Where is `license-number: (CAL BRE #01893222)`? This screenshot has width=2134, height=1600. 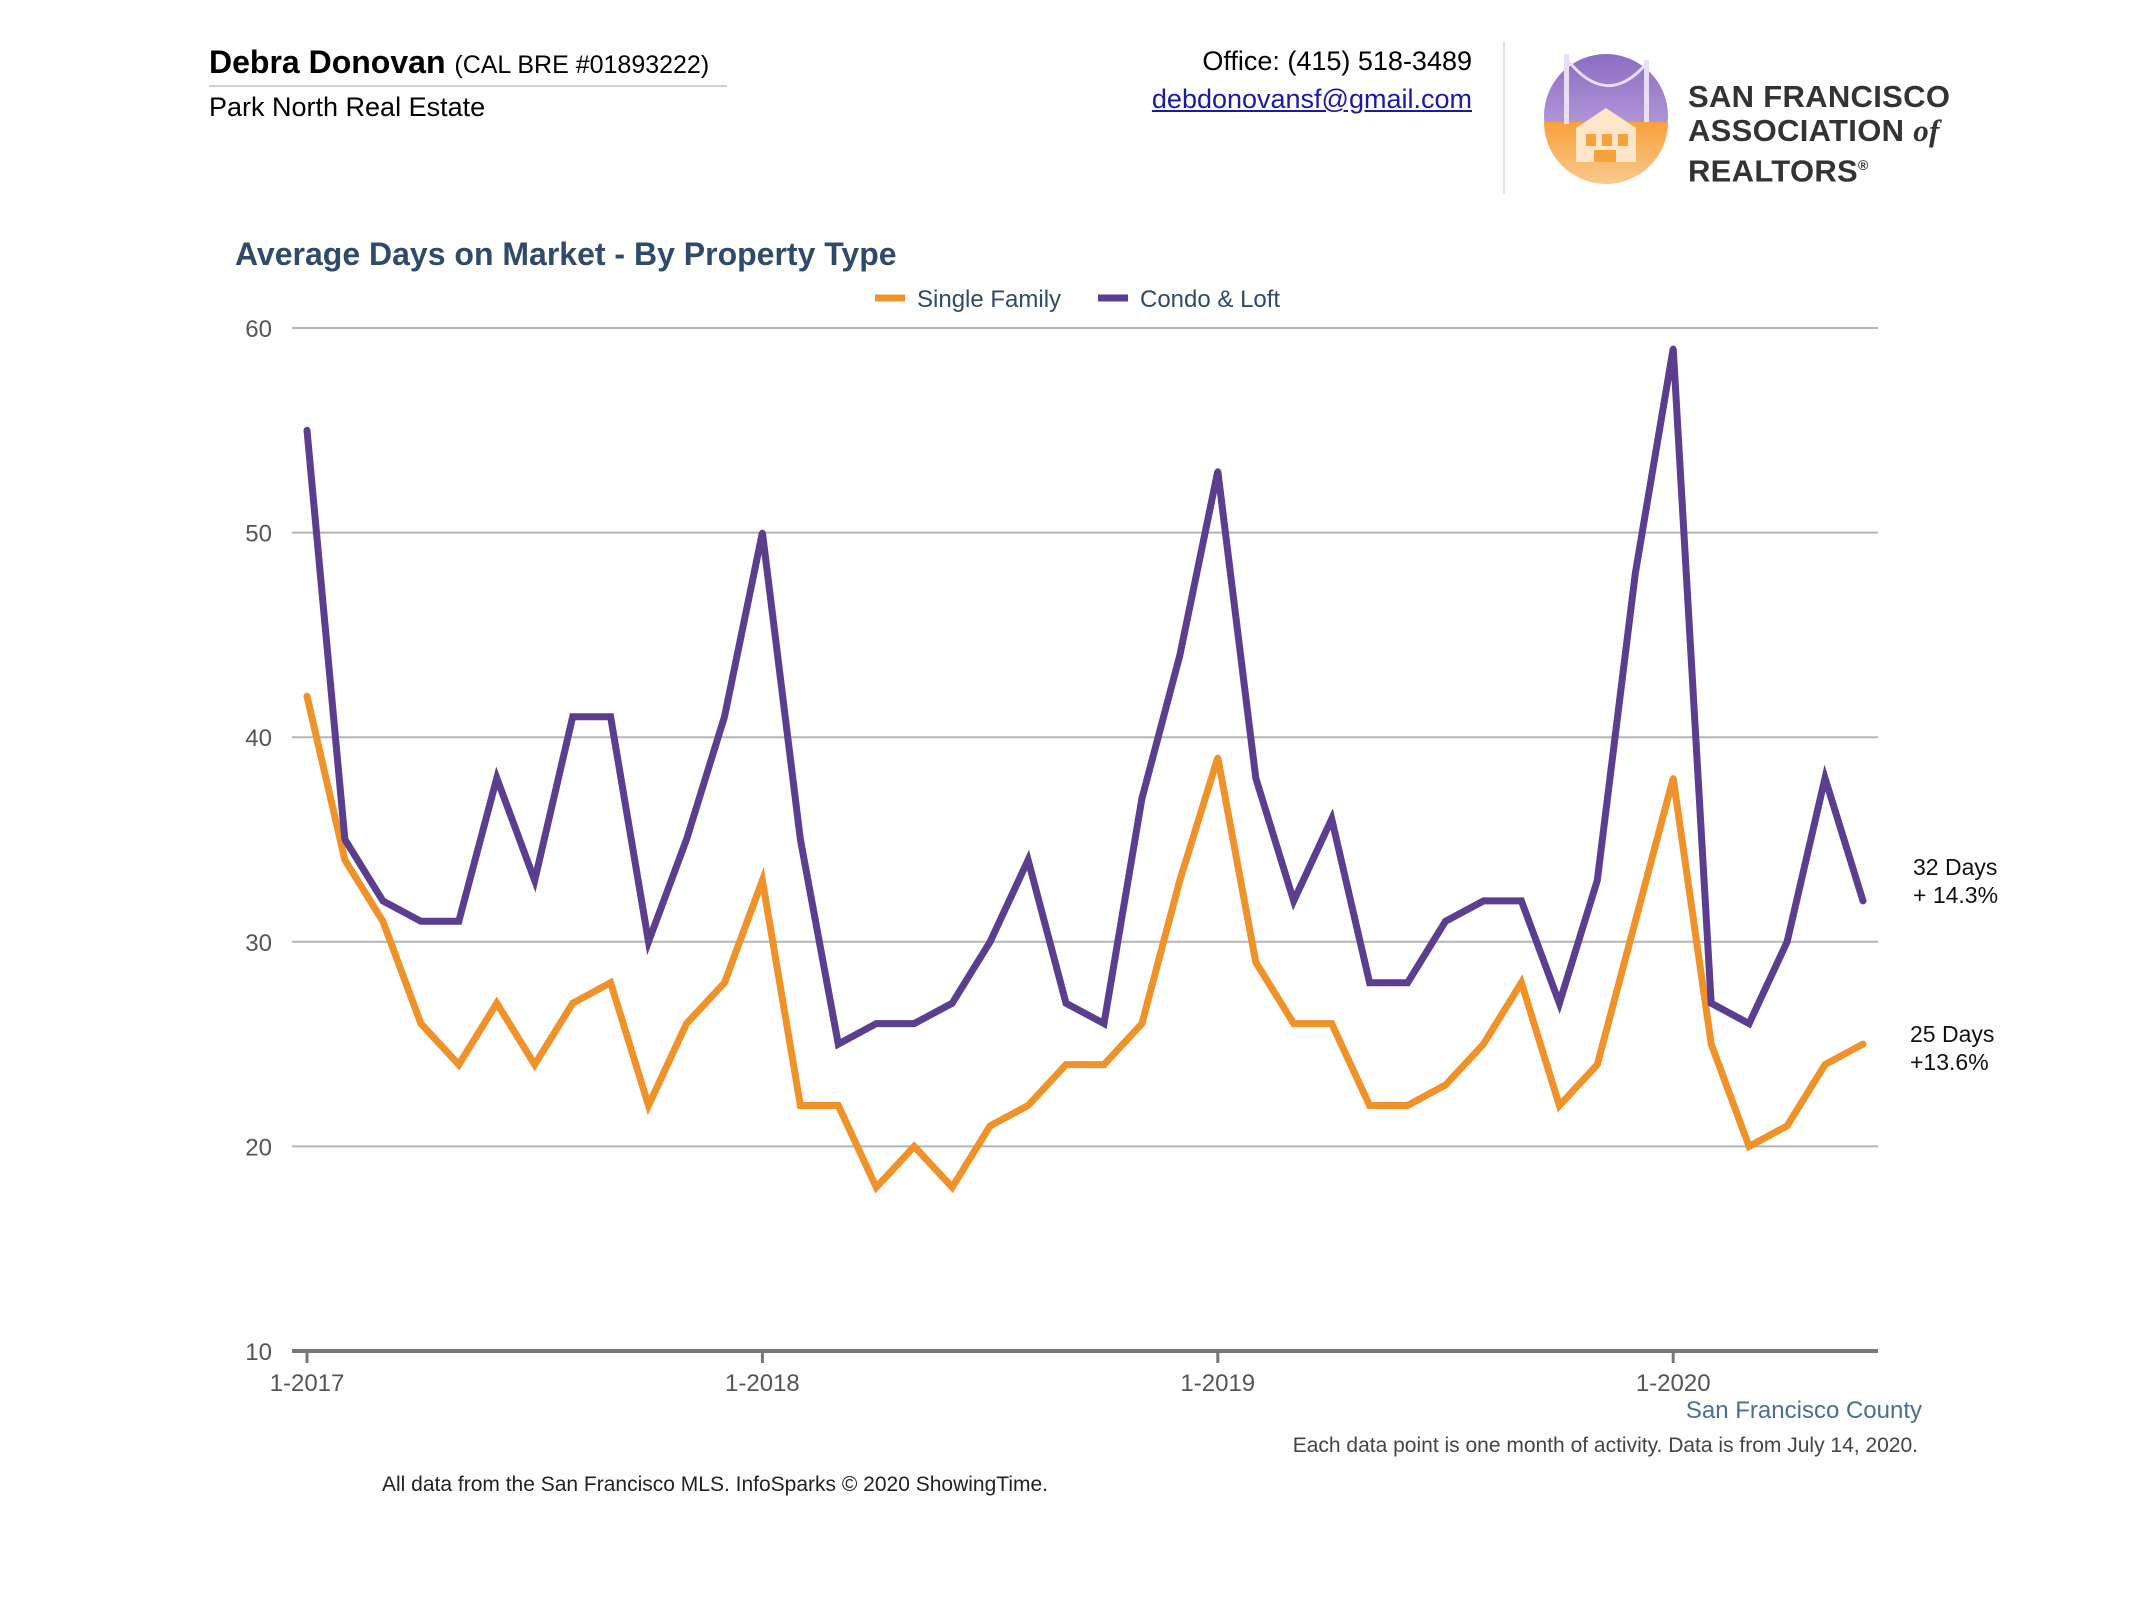
license-number: (CAL BRE #01893222) is located at coordinates (582, 65).